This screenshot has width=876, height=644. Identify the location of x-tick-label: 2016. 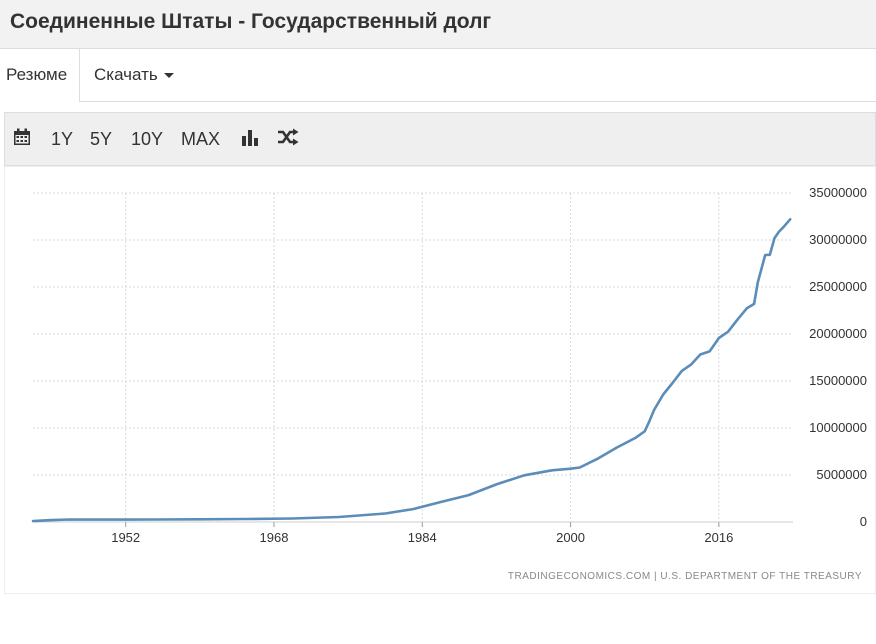
(718, 537).